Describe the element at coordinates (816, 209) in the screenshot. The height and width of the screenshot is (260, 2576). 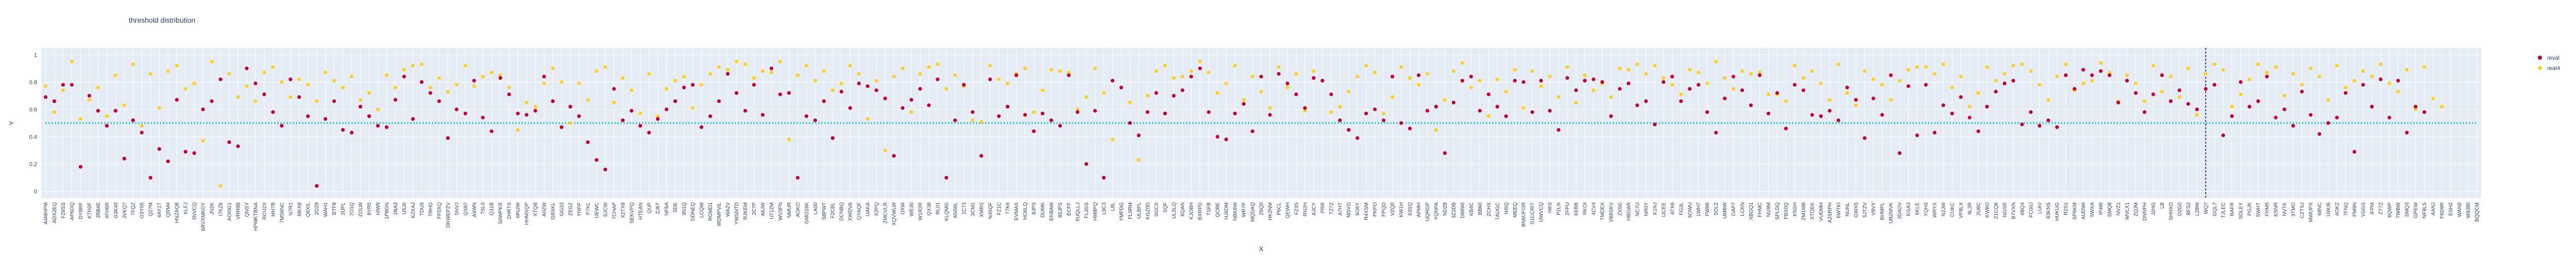
I see `x-tick-label: LA00` at that location.